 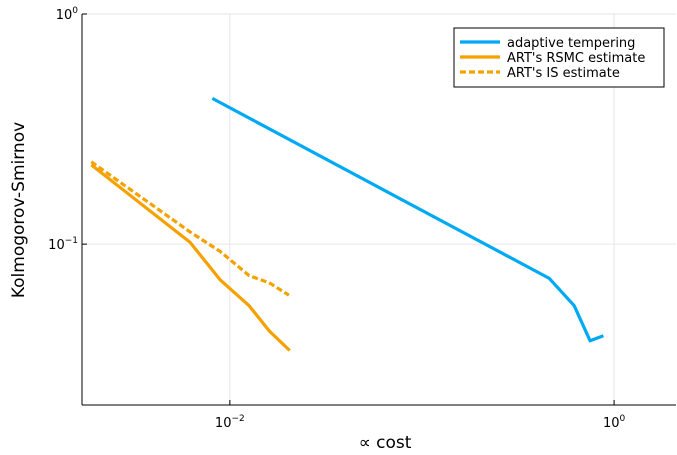 I want to click on legend-label-1: ART's RSMC estimate, so click(x=576, y=58).